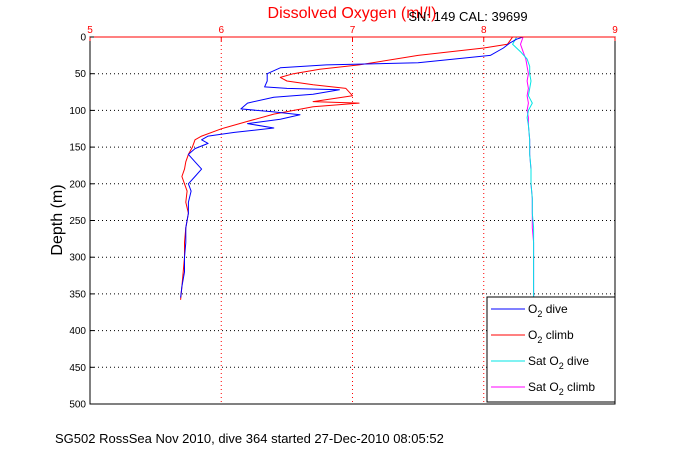 This screenshot has width=681, height=454. I want to click on legend-box, so click(551, 349).